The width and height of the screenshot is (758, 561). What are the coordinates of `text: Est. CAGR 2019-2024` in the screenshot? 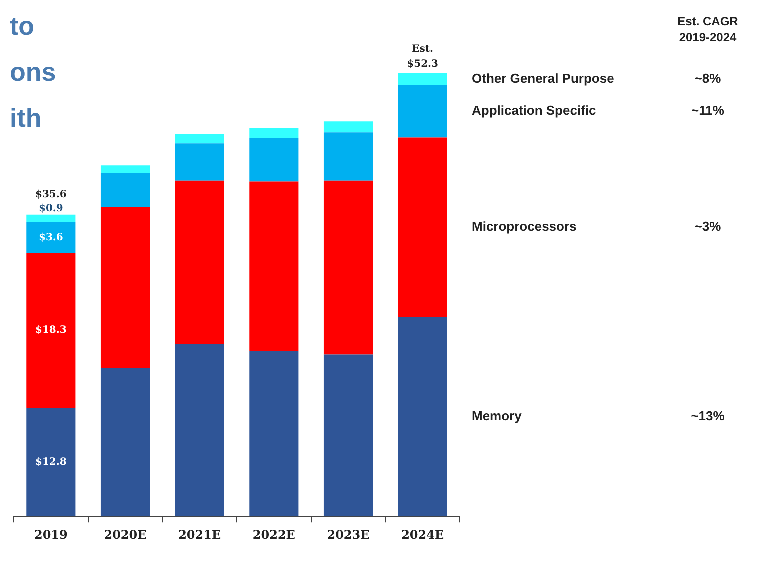 It's located at (708, 29).